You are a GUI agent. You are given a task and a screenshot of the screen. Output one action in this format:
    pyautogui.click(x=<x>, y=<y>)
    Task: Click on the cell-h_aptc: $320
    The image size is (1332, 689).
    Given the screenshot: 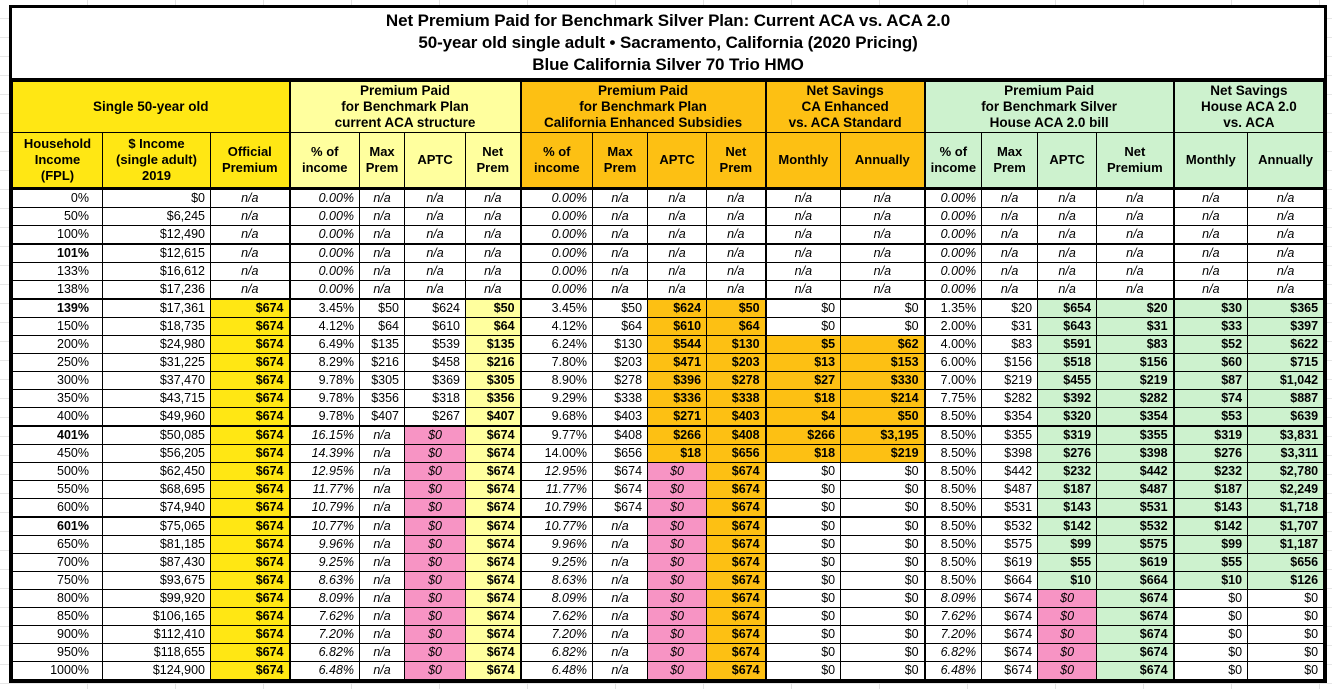 What is the action you would take?
    pyautogui.click(x=1067, y=417)
    